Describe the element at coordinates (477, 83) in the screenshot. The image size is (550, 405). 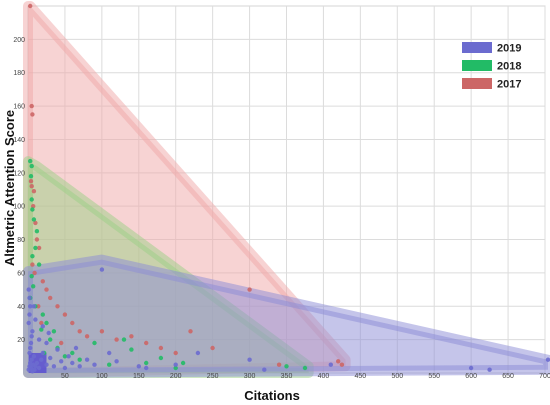
I see `legend-swatch-2017` at that location.